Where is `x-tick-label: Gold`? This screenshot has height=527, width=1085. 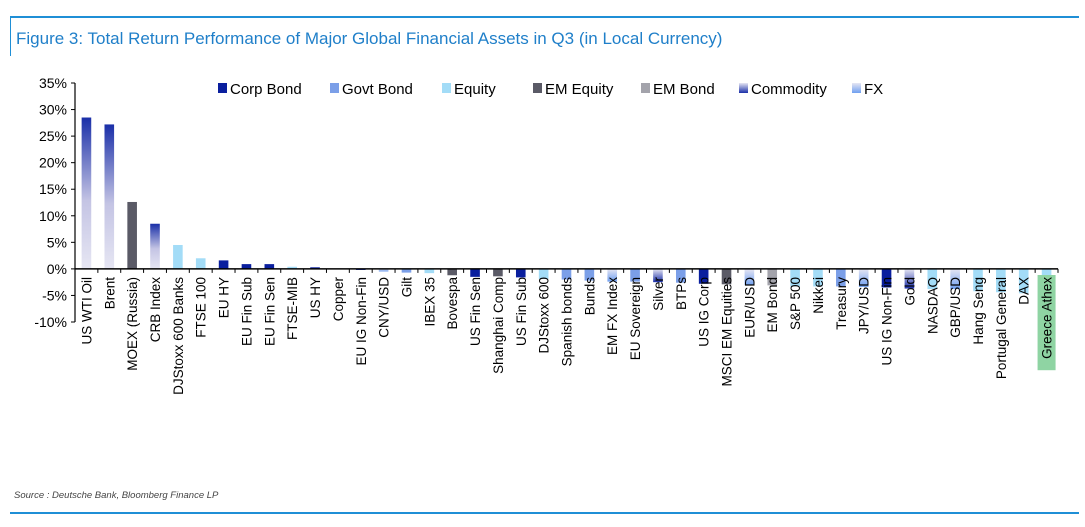 x-tick-label: Gold is located at coordinates (909, 291).